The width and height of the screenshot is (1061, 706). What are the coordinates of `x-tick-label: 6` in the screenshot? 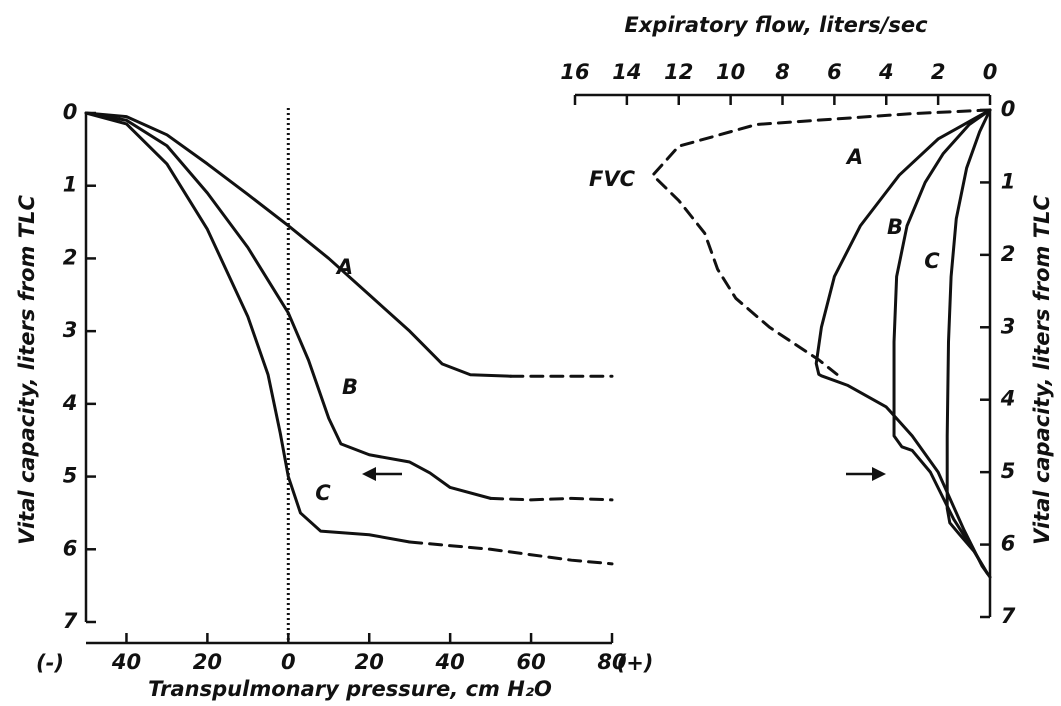 It's located at (834, 72).